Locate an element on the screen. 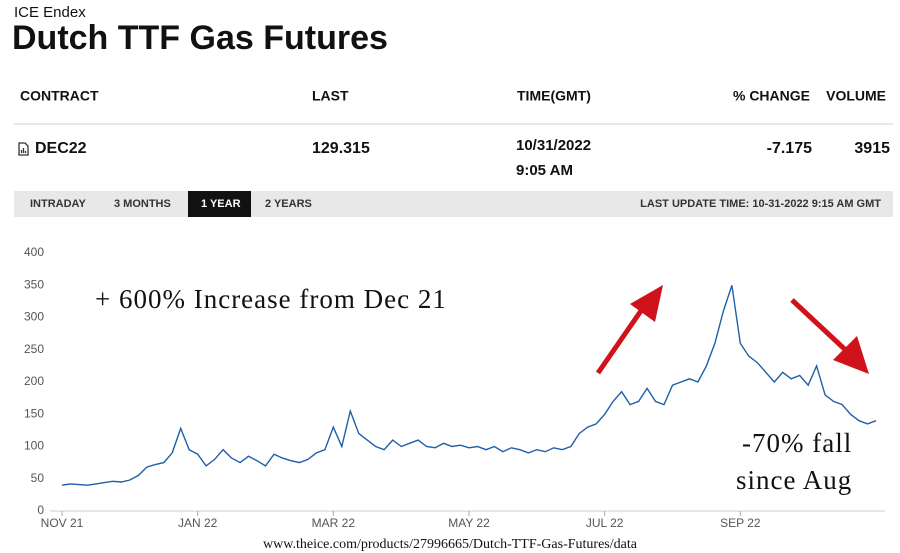 The image size is (900, 553). last: 129.315 is located at coordinates (341, 148).